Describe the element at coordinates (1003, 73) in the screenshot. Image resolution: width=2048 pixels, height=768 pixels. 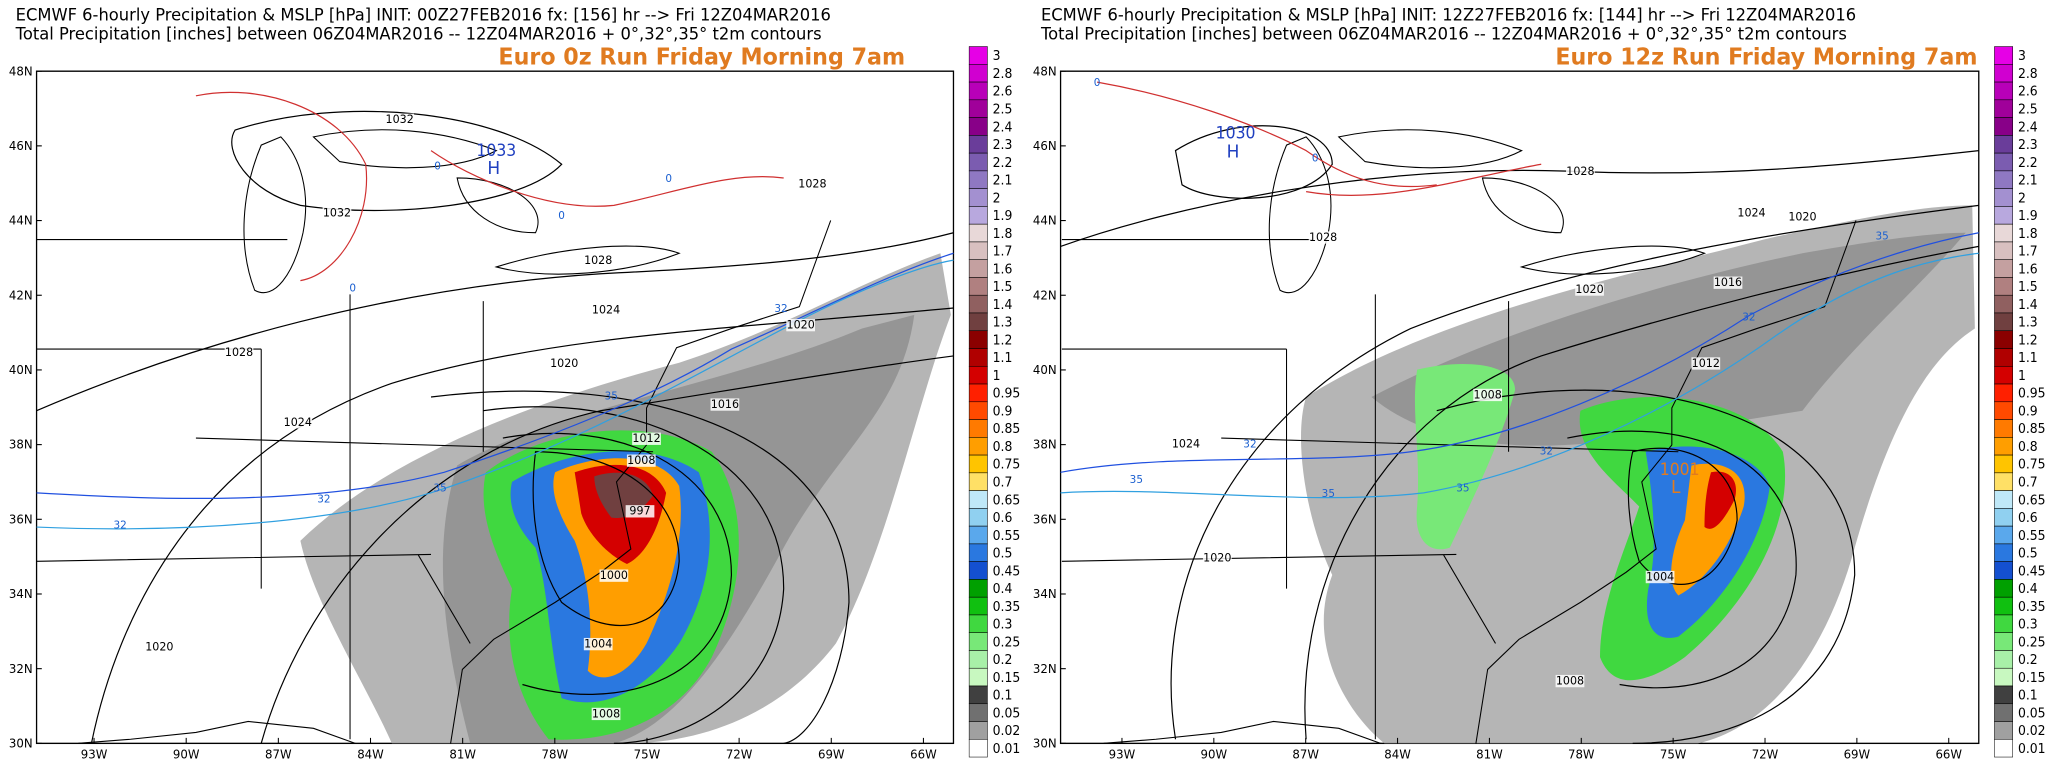
I see `colorbar-label: 2.8` at that location.